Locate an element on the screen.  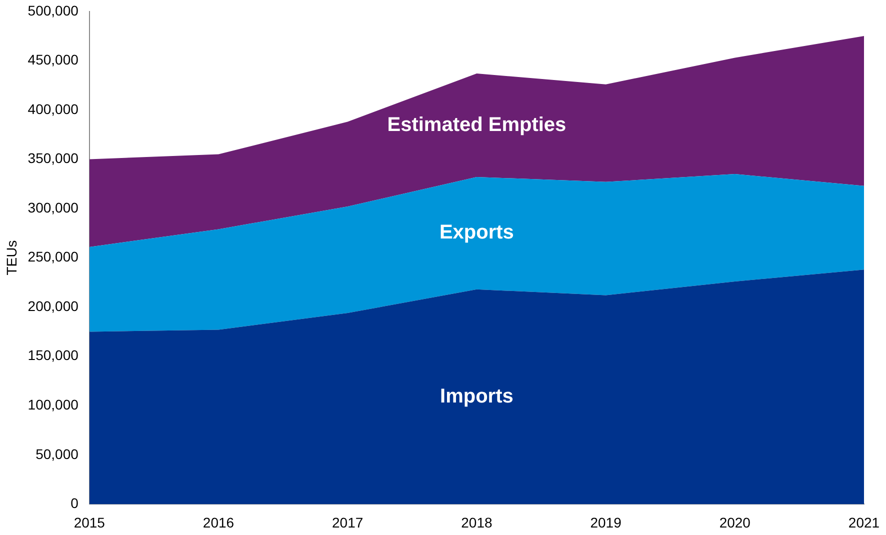
series-label: Estimated Empties is located at coordinates (476, 125).